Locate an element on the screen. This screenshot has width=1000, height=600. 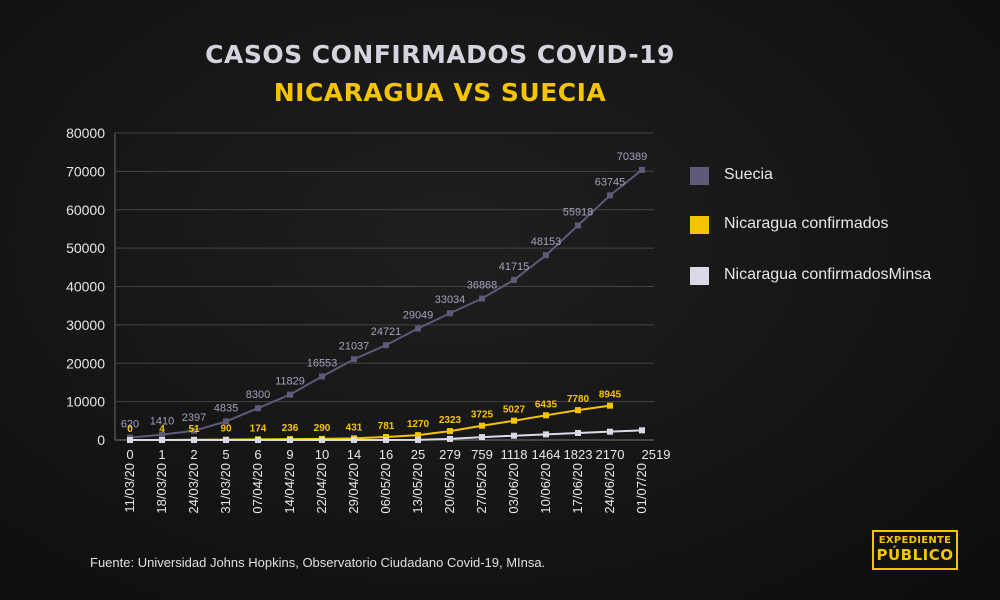
data-label: 2170 is located at coordinates (610, 454).